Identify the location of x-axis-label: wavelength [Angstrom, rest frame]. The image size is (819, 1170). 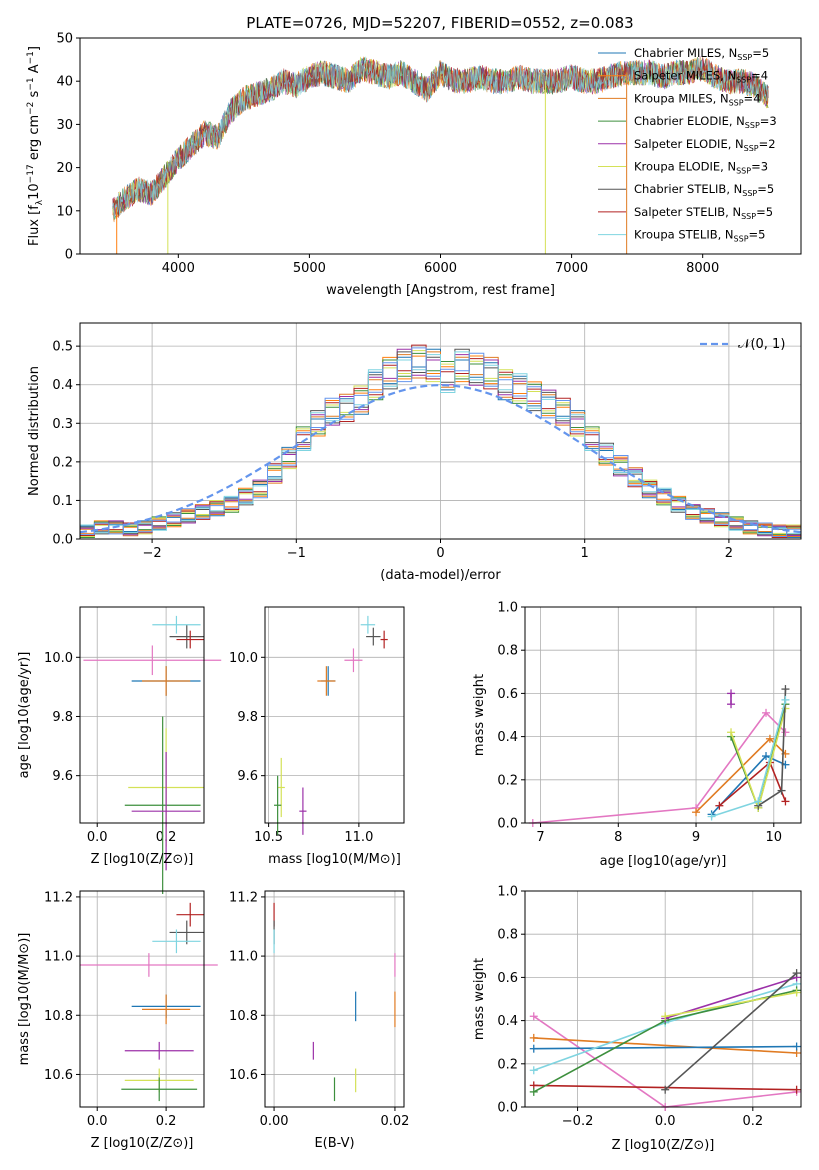
(440, 290).